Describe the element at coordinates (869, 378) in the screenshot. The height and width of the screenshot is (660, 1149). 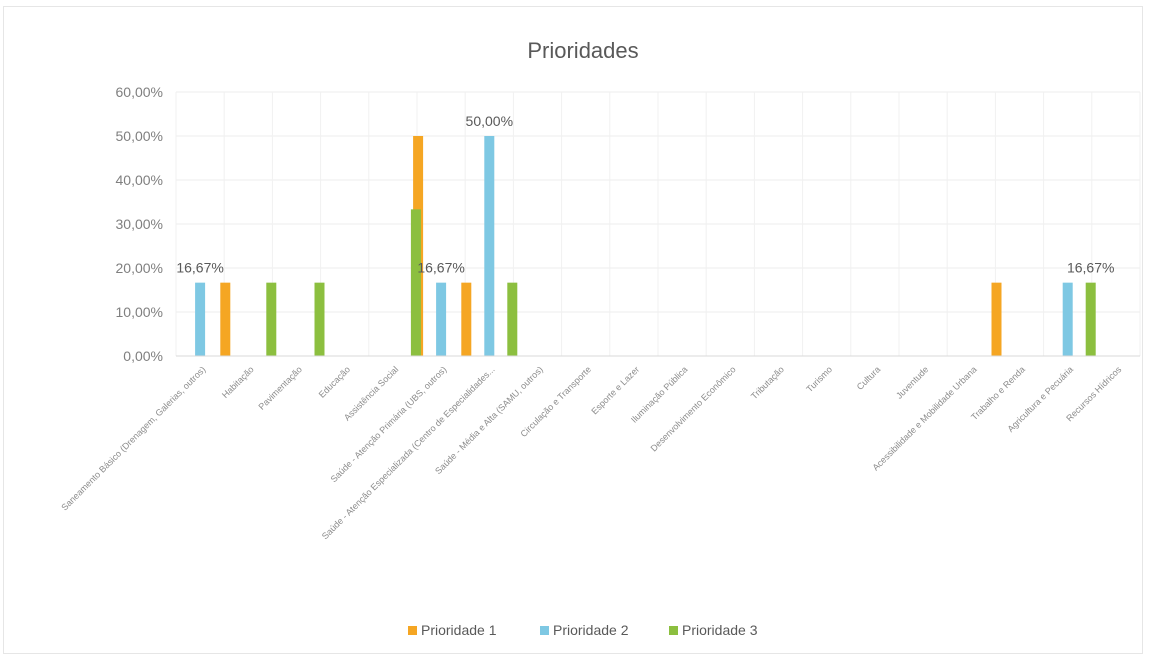
I see `x-tick-label: Cultura` at that location.